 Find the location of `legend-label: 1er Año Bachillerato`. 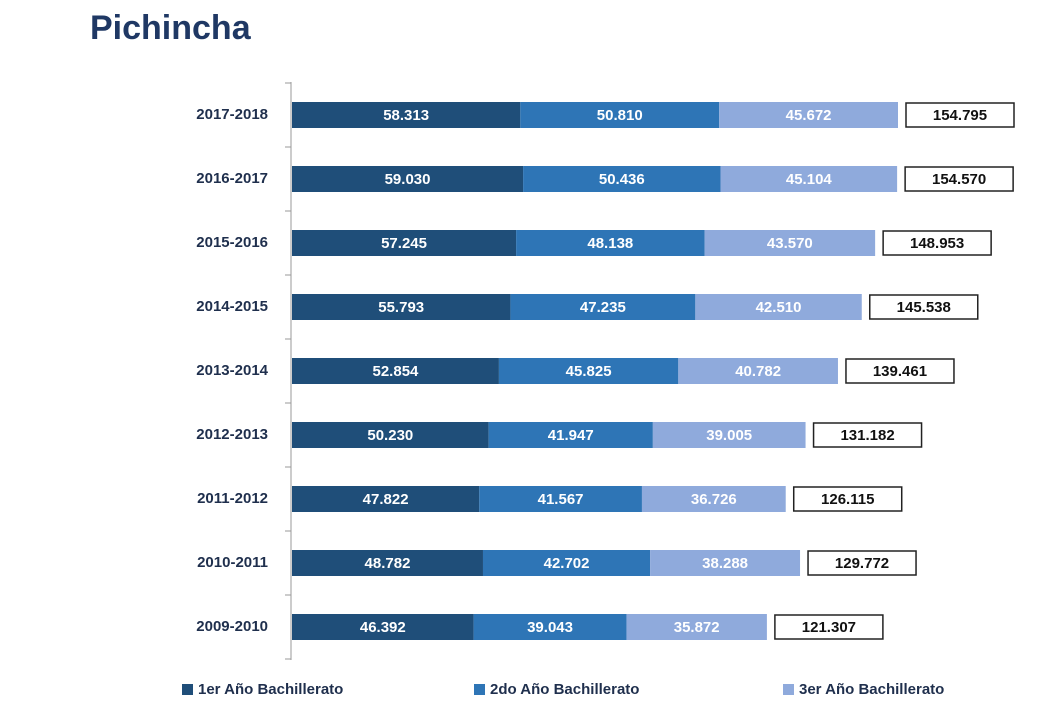

legend-label: 1er Año Bachillerato is located at coordinates (270, 689).